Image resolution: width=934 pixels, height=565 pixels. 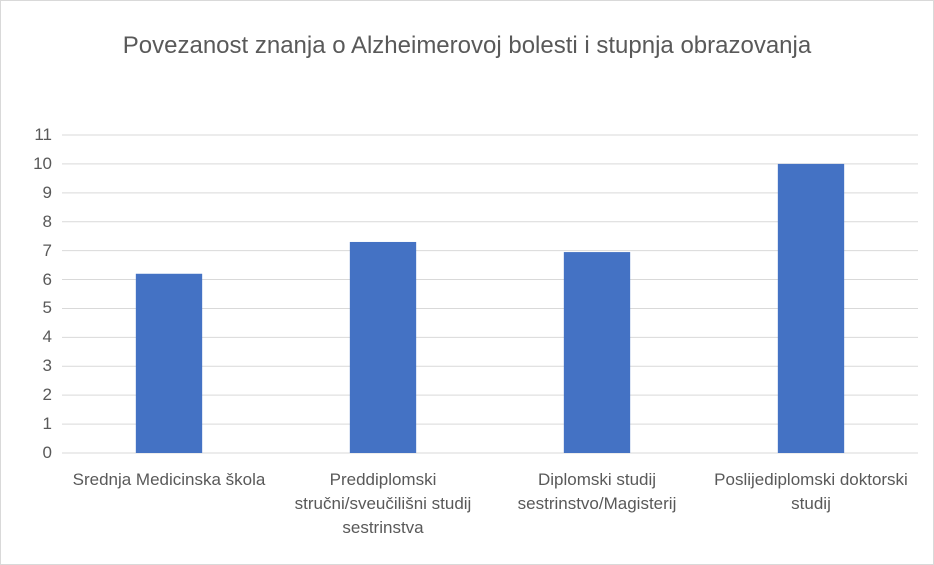 What do you see at coordinates (47, 395) in the screenshot?
I see `y-tick-label: 2` at bounding box center [47, 395].